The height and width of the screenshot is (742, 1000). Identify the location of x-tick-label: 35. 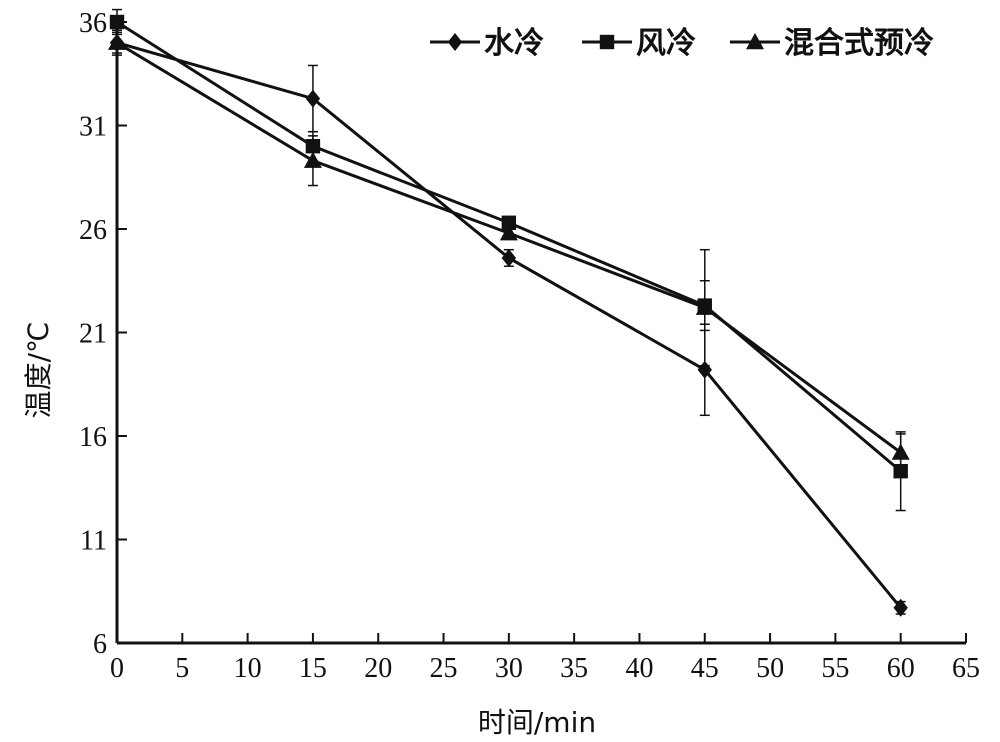
(574, 668).